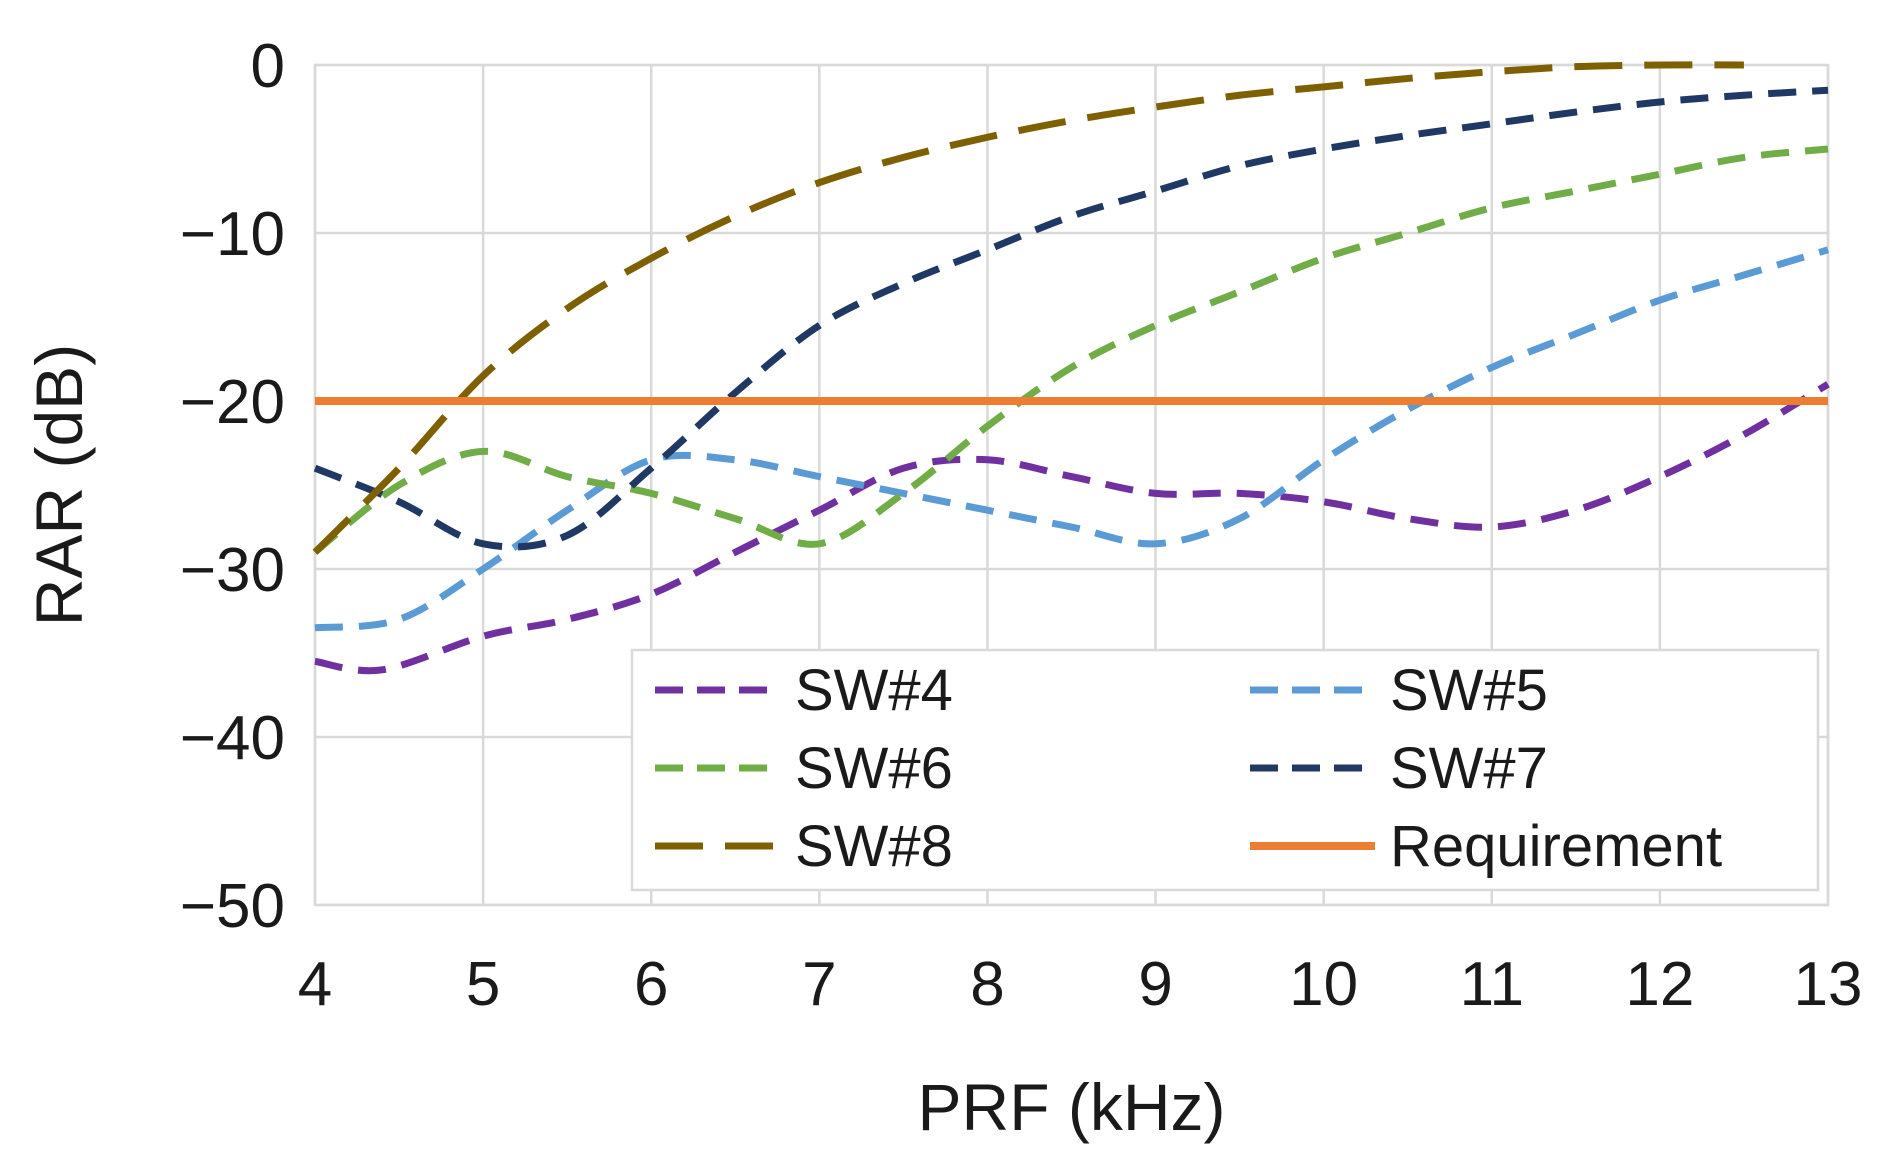 This screenshot has height=1168, width=1899. I want to click on legend-label: SW#8, so click(874, 846).